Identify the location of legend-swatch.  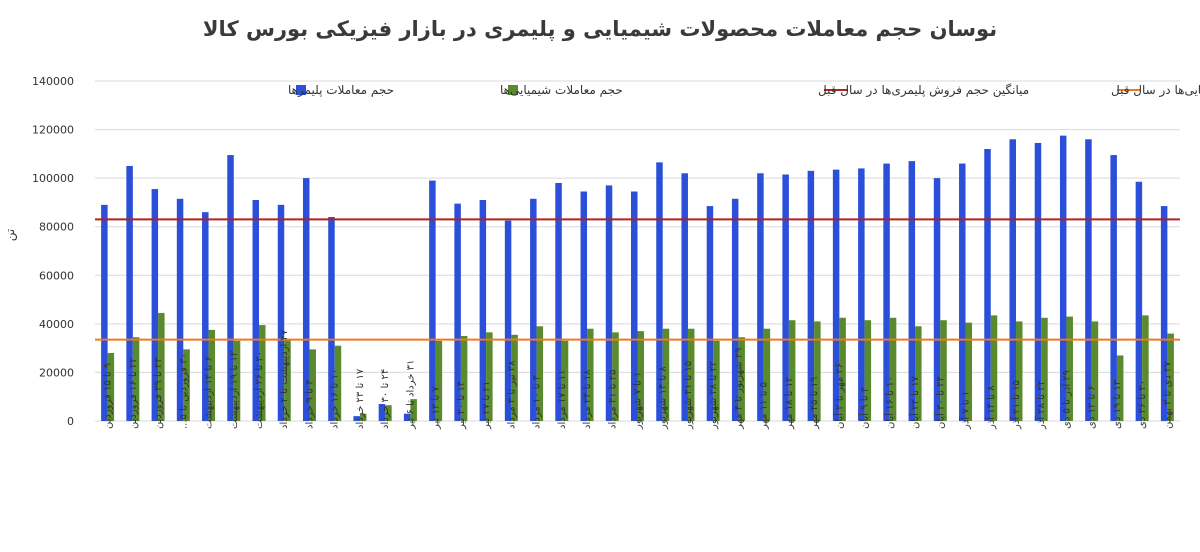
(513, 90).